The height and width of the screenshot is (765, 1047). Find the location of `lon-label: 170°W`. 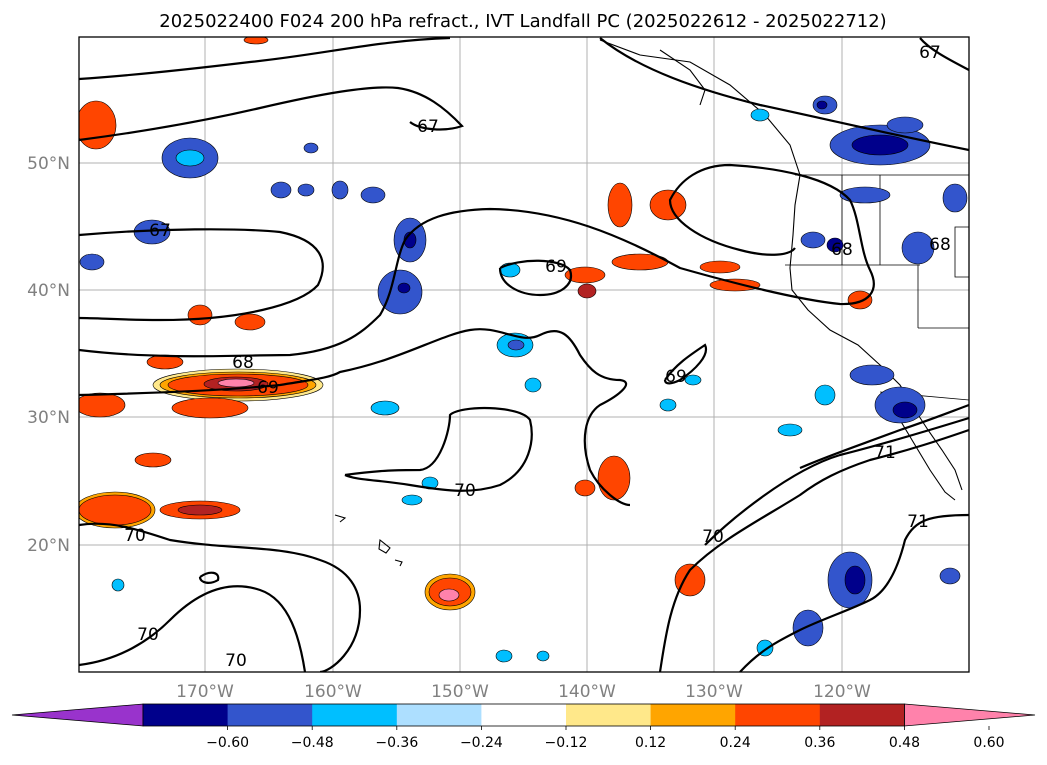

lon-label: 170°W is located at coordinates (205, 692).